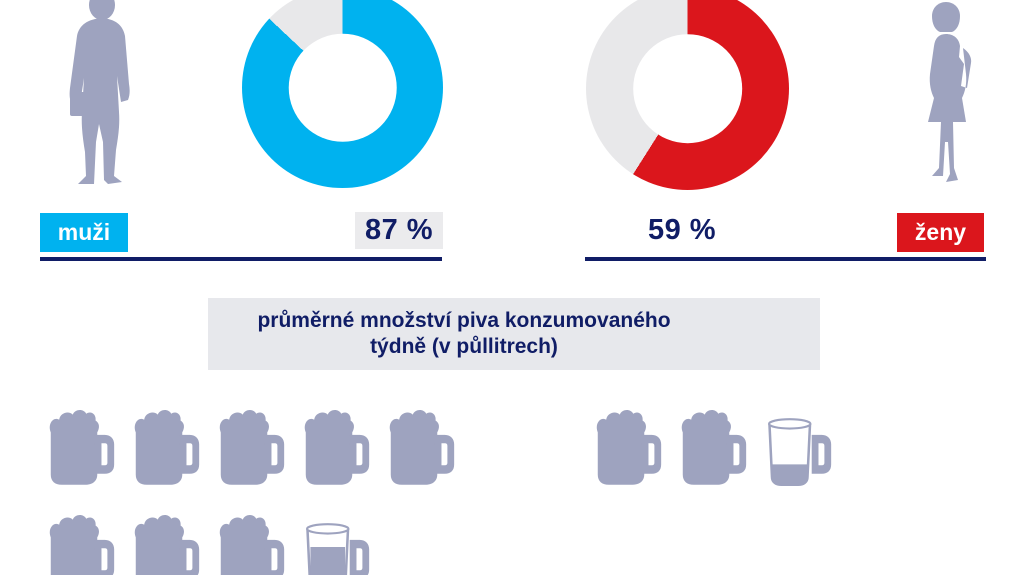  I want to click on men-percent-value: 87 %, so click(399, 230).